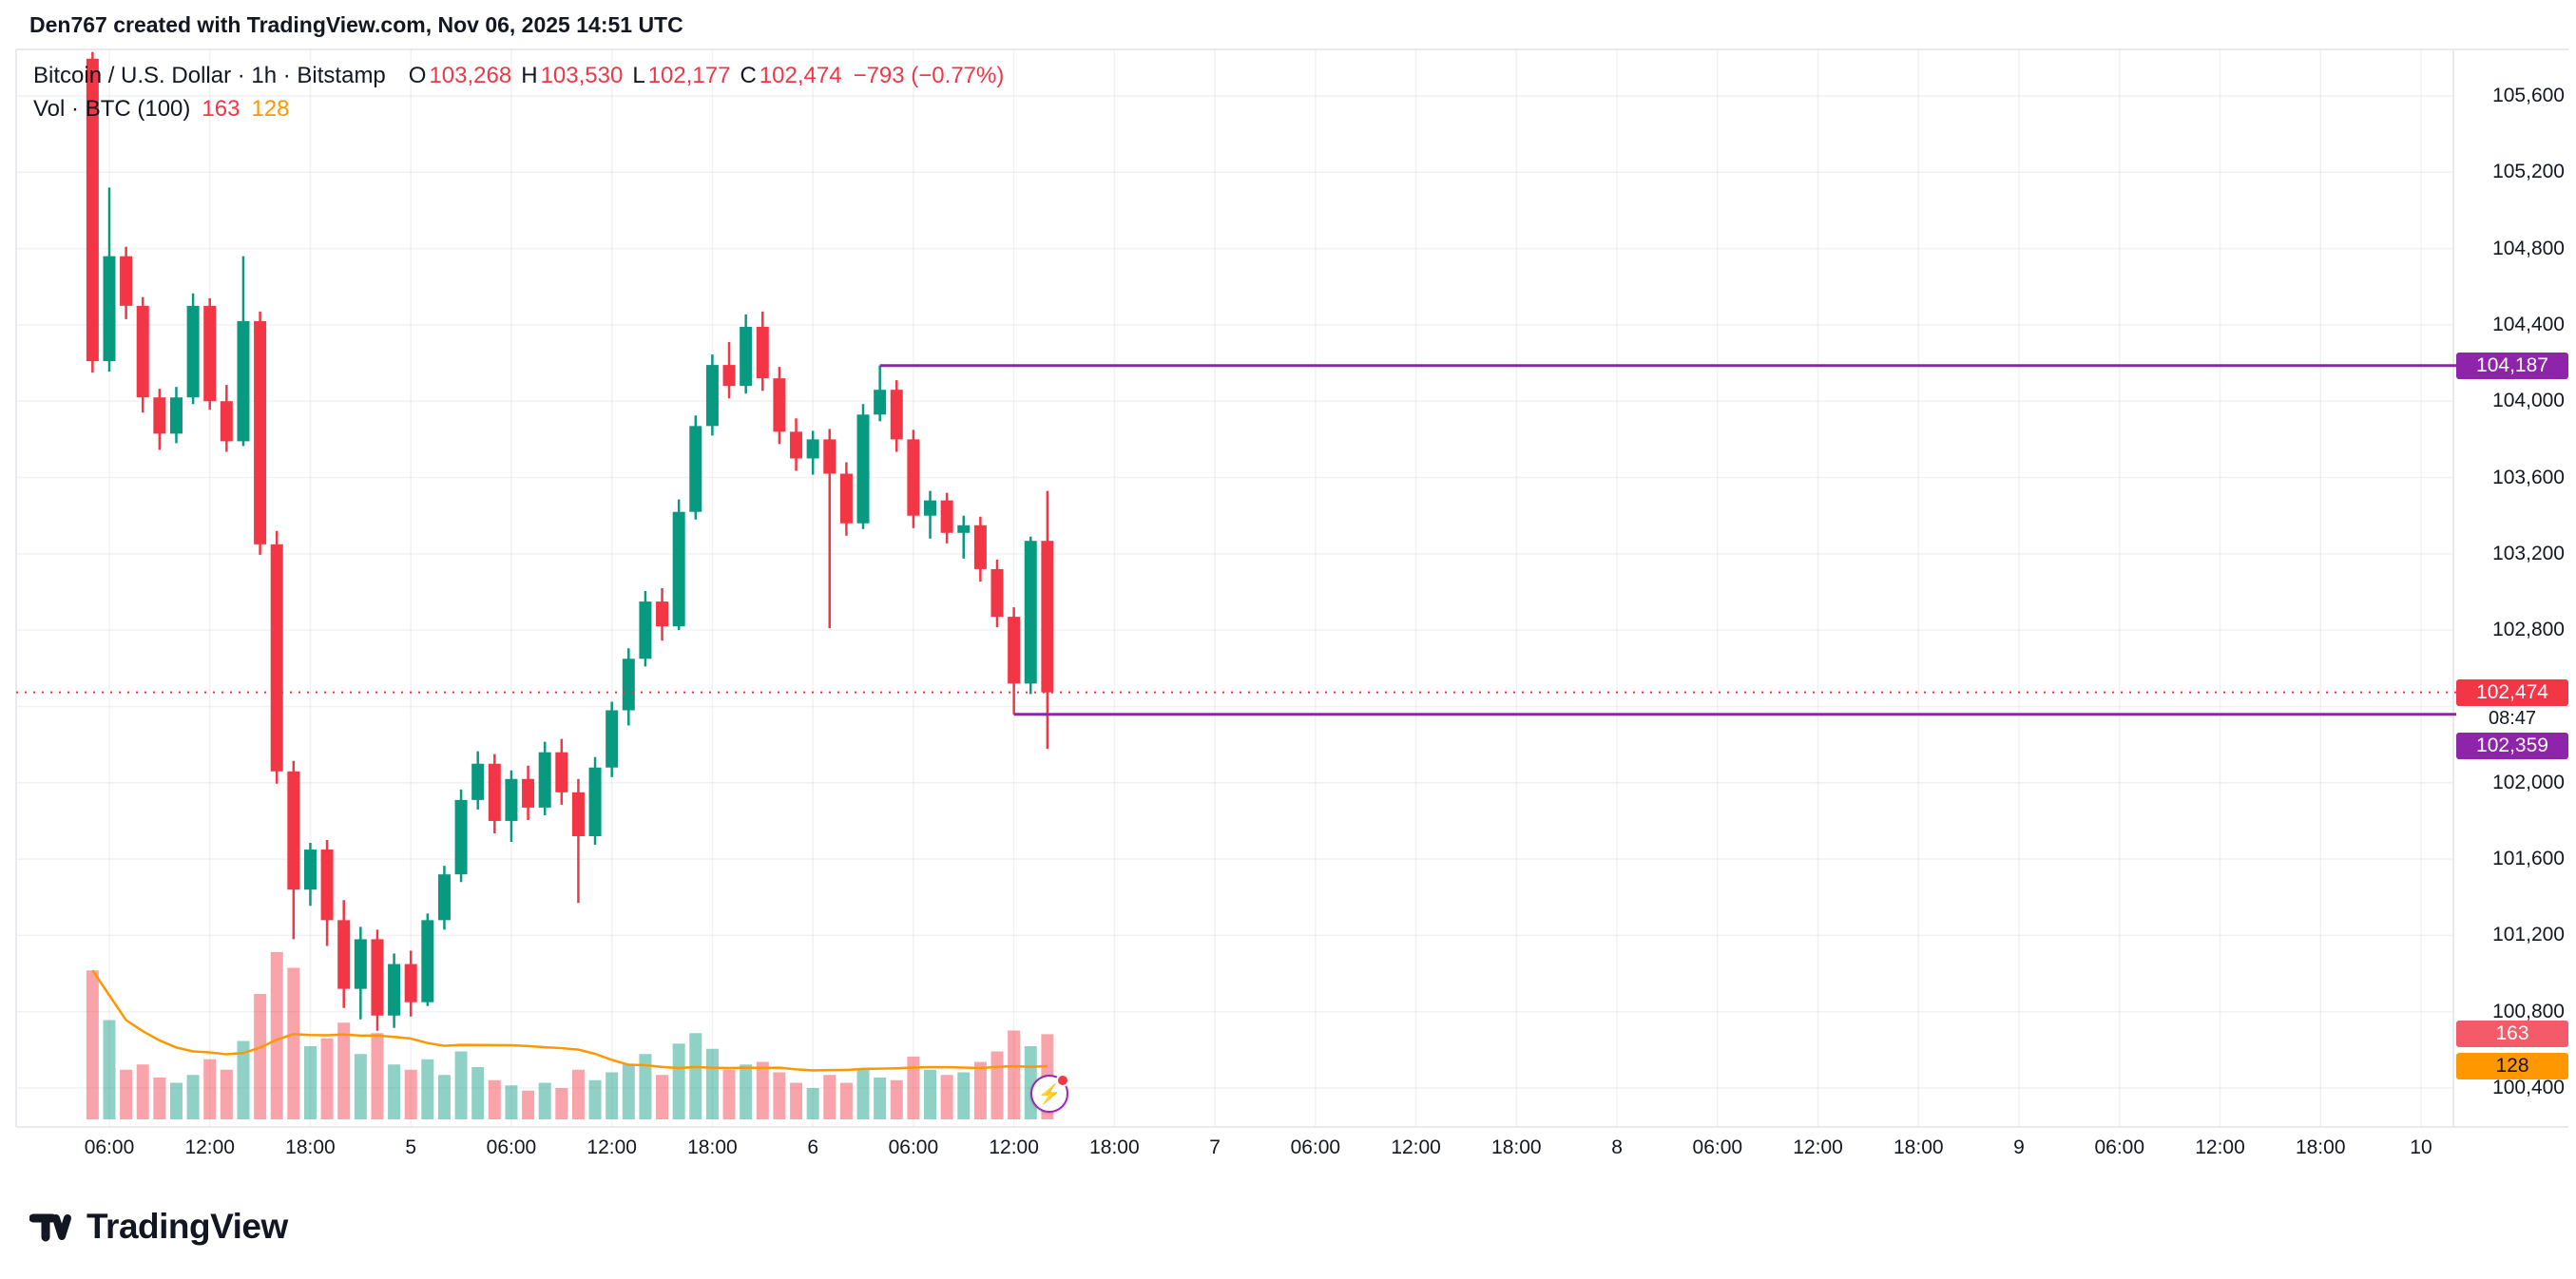 This screenshot has width=2576, height=1279. What do you see at coordinates (2529, 172) in the screenshot?
I see `price-tick: 105,200` at bounding box center [2529, 172].